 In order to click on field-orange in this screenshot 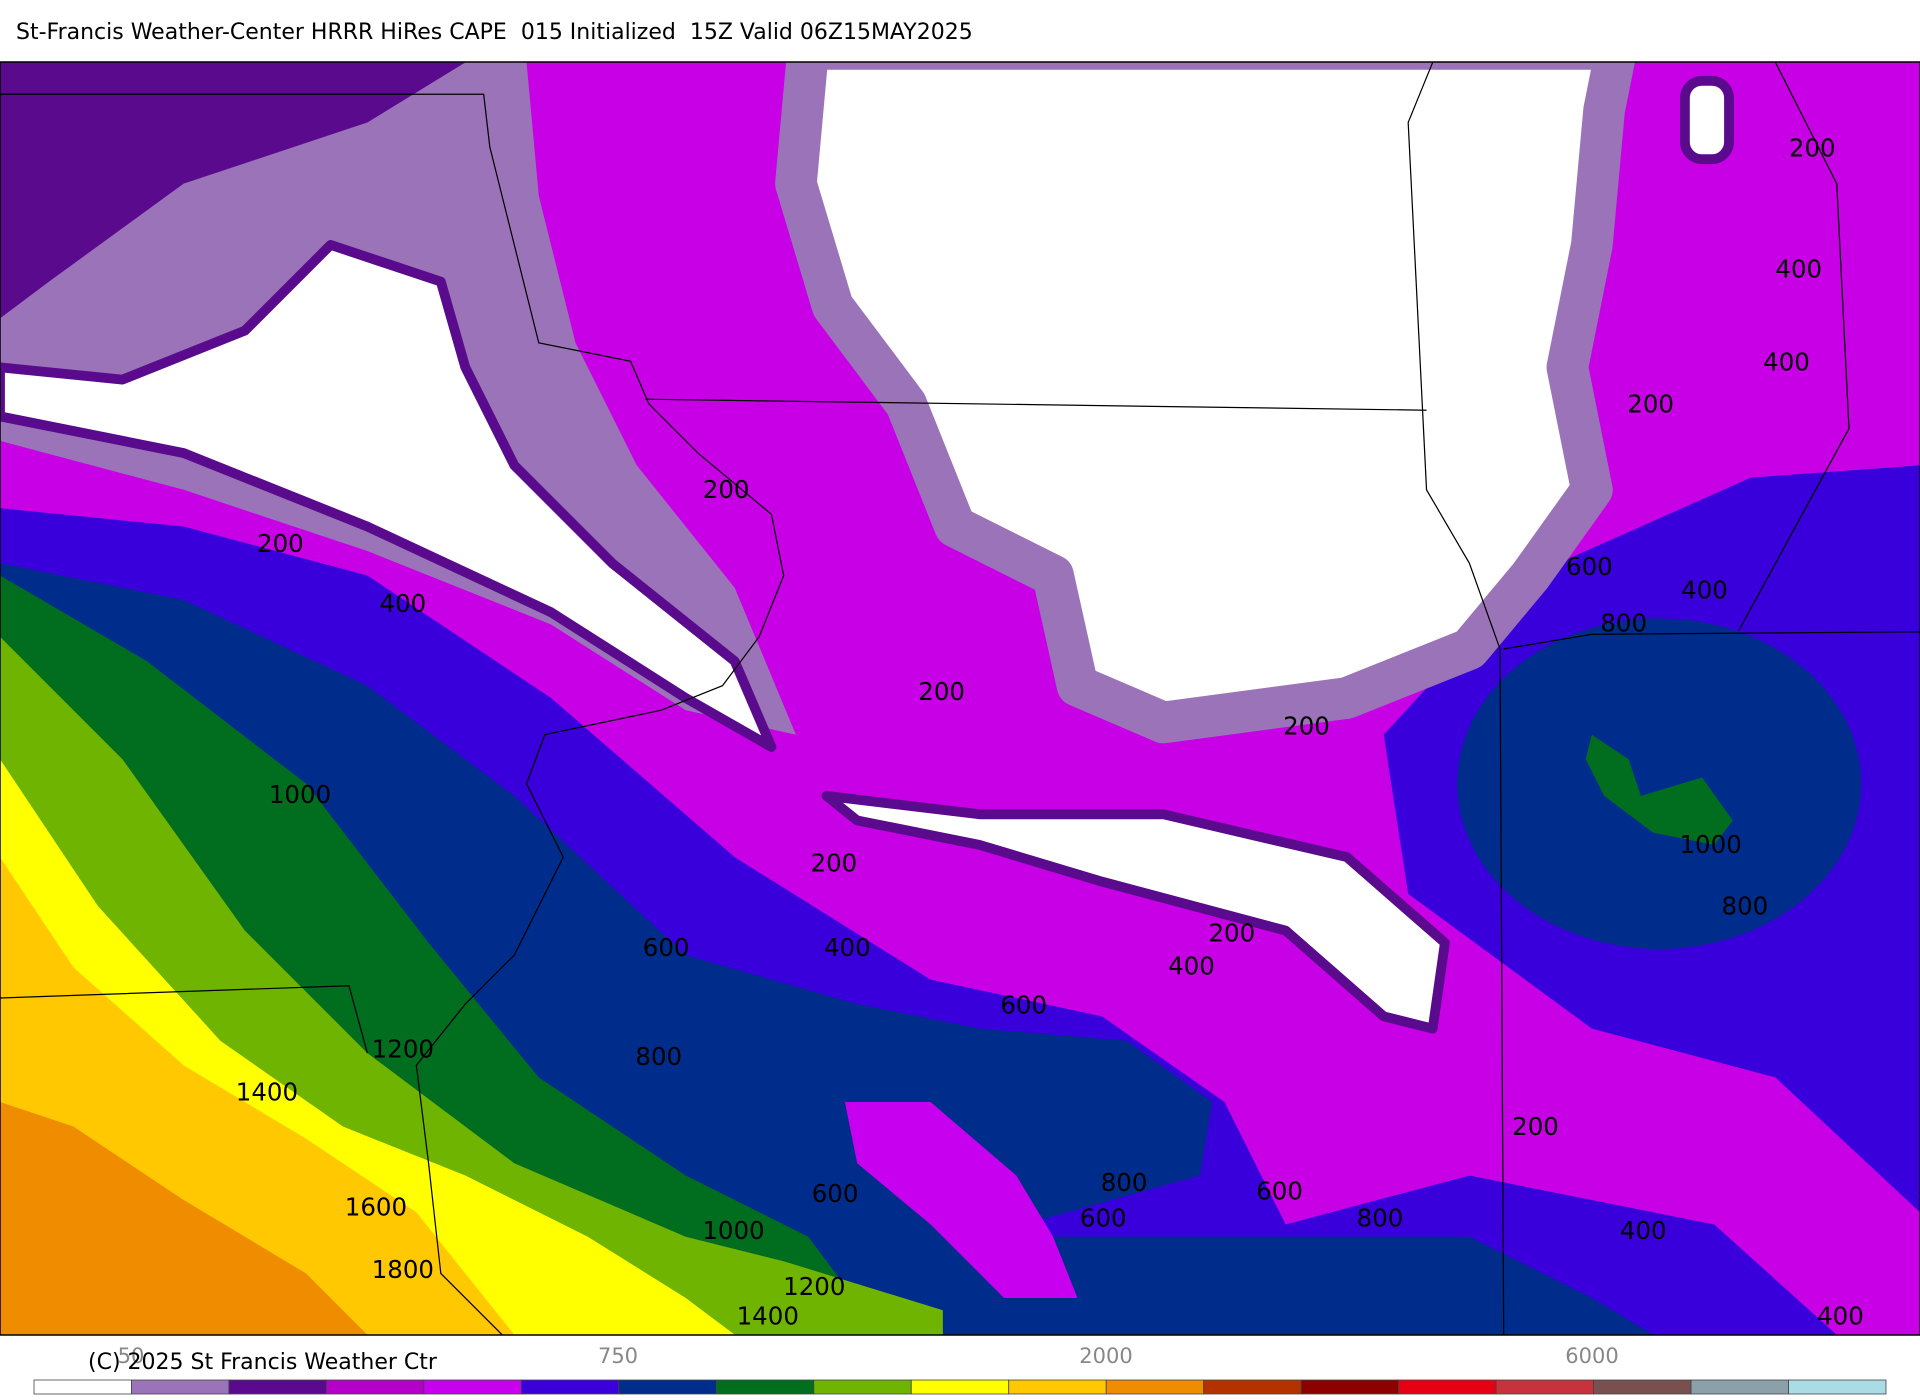, I will do `click(184, 1218)`.